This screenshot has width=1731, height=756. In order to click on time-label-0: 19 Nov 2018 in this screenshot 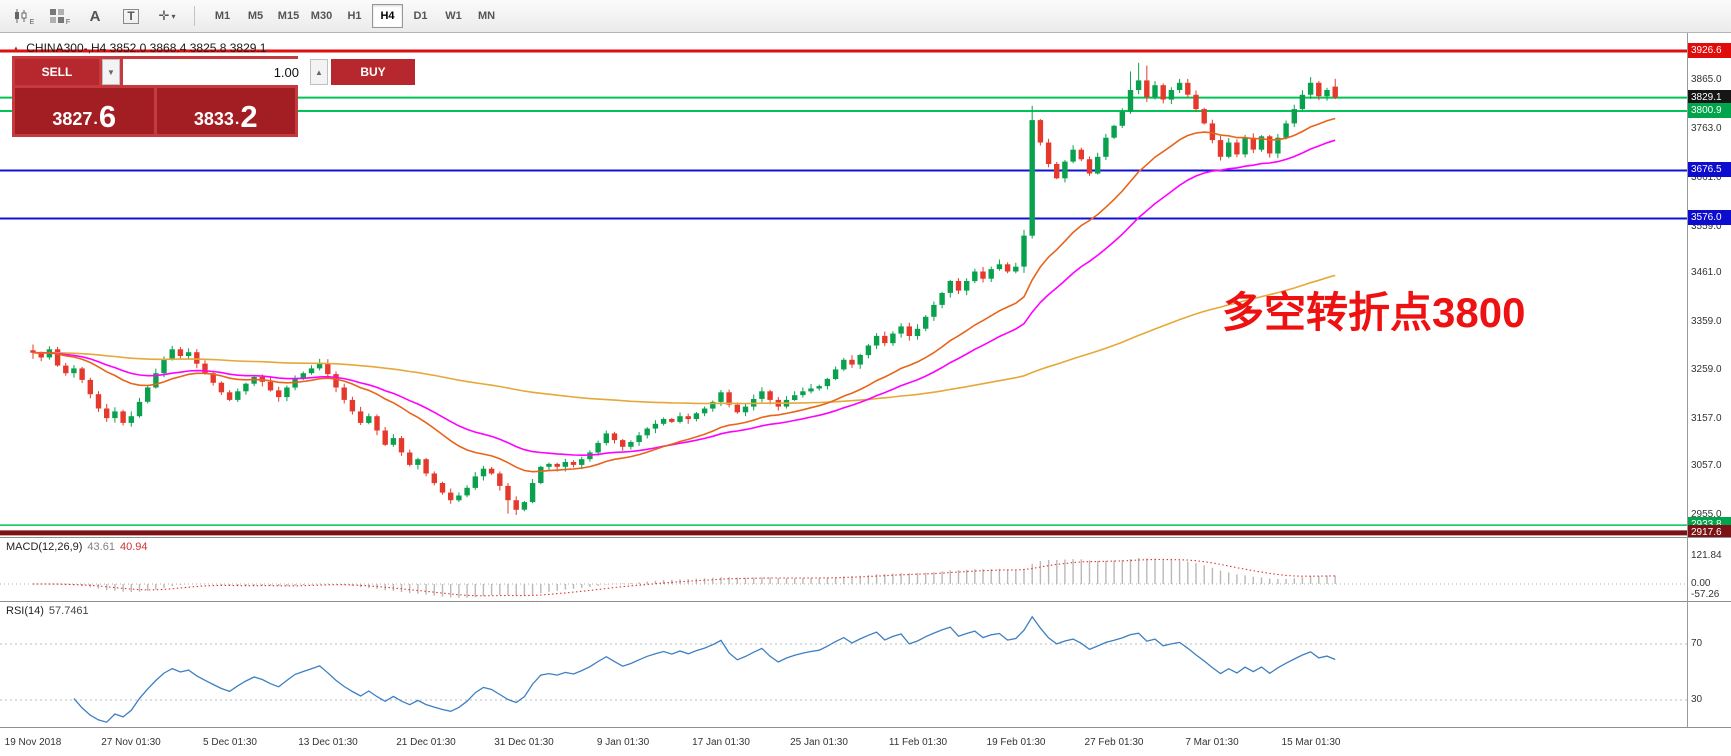, I will do `click(33, 742)`.